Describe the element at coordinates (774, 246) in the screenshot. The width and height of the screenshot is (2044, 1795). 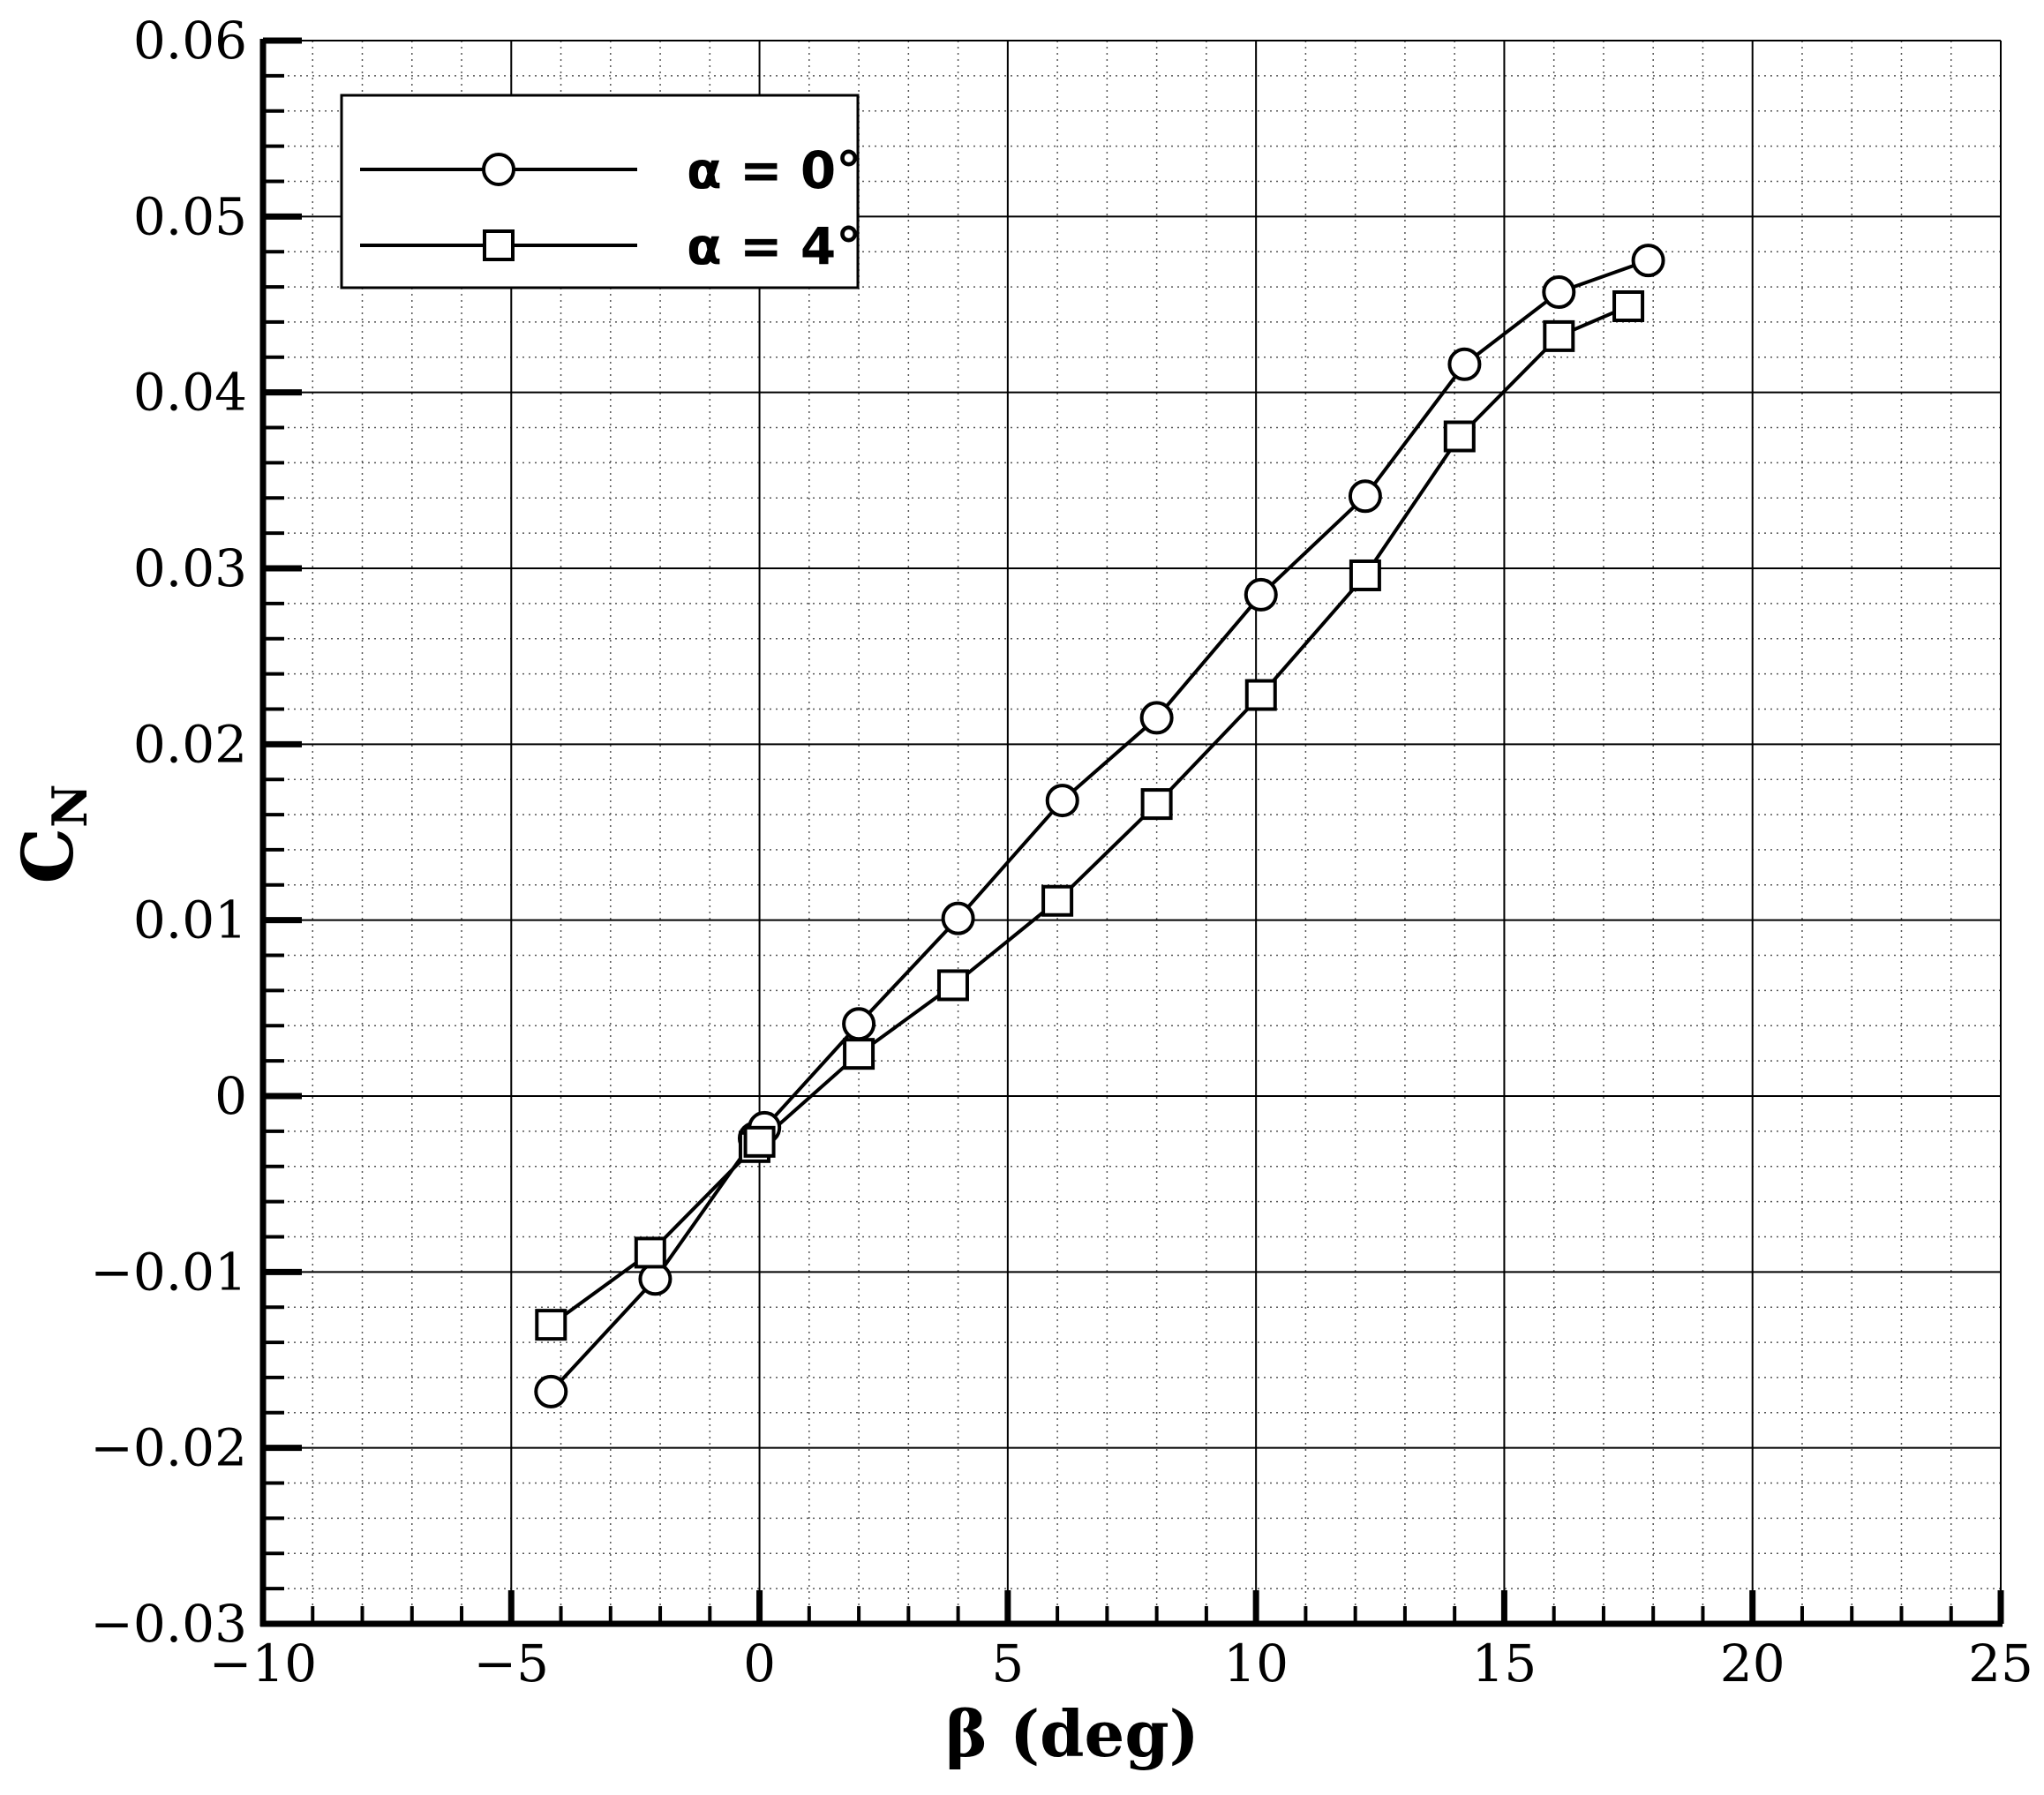
I see `legend-label-alpha-4: α = 4°` at that location.